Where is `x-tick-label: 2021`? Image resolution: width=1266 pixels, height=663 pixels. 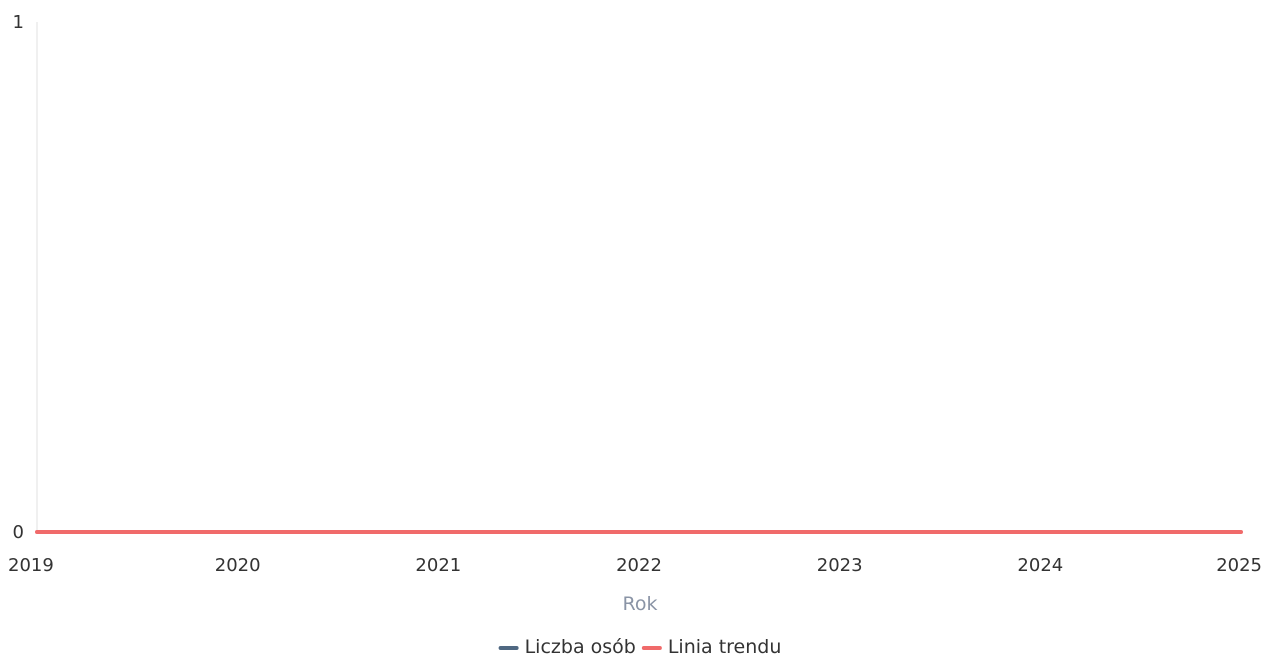
x-tick-label: 2021 is located at coordinates (438, 565).